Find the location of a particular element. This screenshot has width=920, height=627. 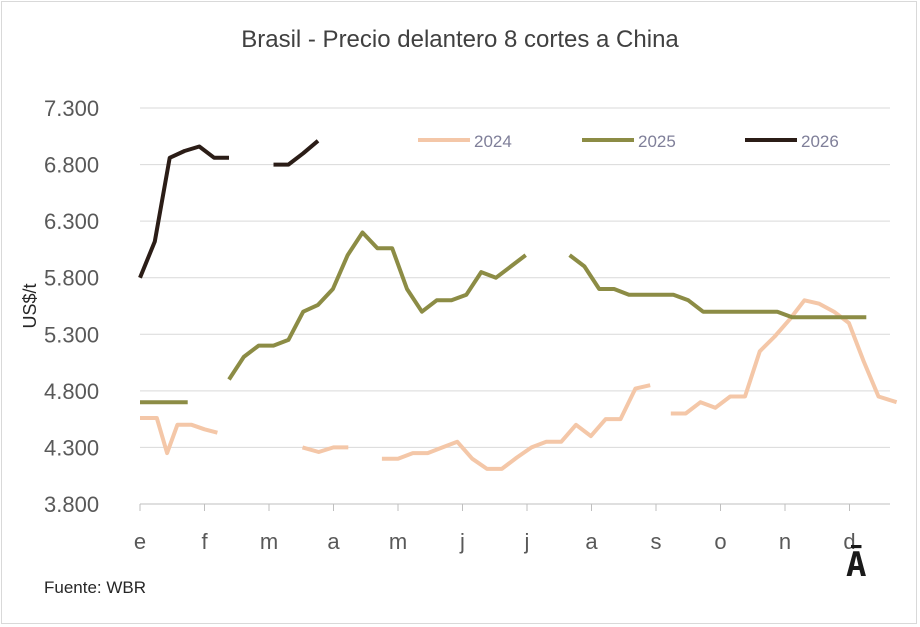

x-tick-label: e is located at coordinates (140, 541).